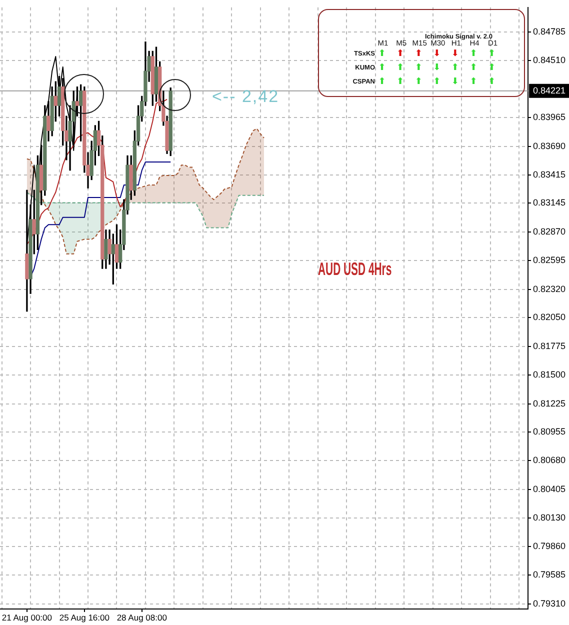 This screenshot has width=569, height=625. Describe the element at coordinates (549, 90) in the screenshot. I see `ref-line-label: 0.84221` at that location.